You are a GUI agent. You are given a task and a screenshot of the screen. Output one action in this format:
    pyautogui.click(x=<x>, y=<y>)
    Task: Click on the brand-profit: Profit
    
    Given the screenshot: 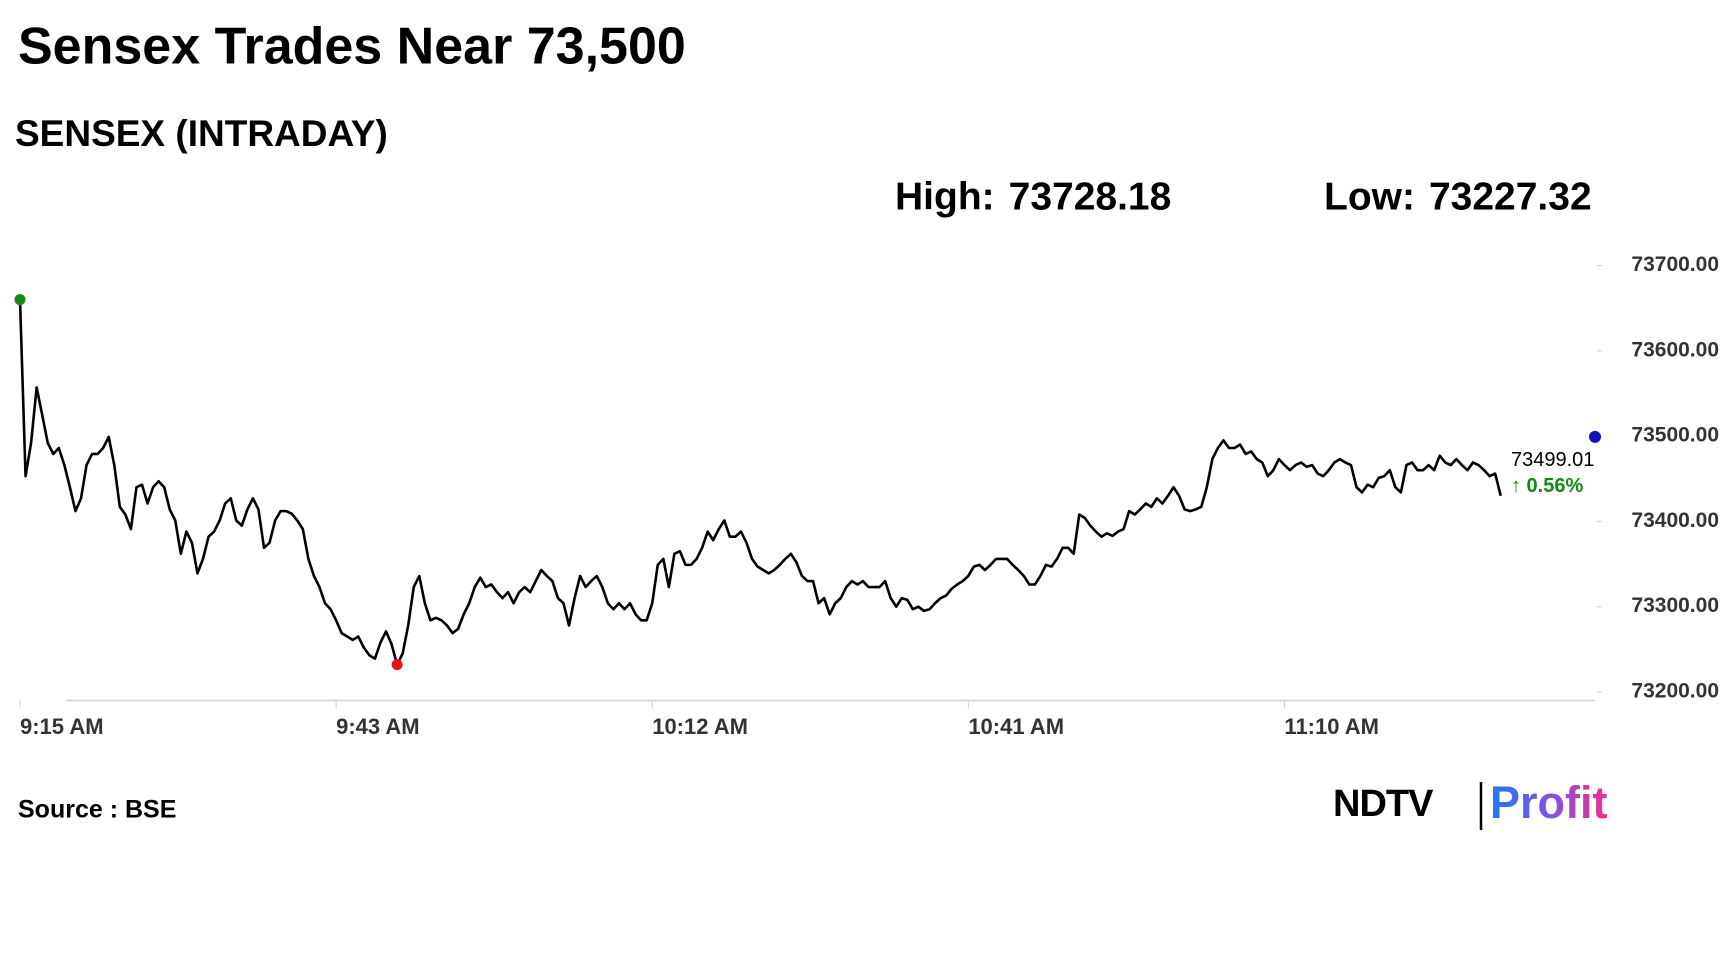 What is the action you would take?
    pyautogui.click(x=1549, y=802)
    